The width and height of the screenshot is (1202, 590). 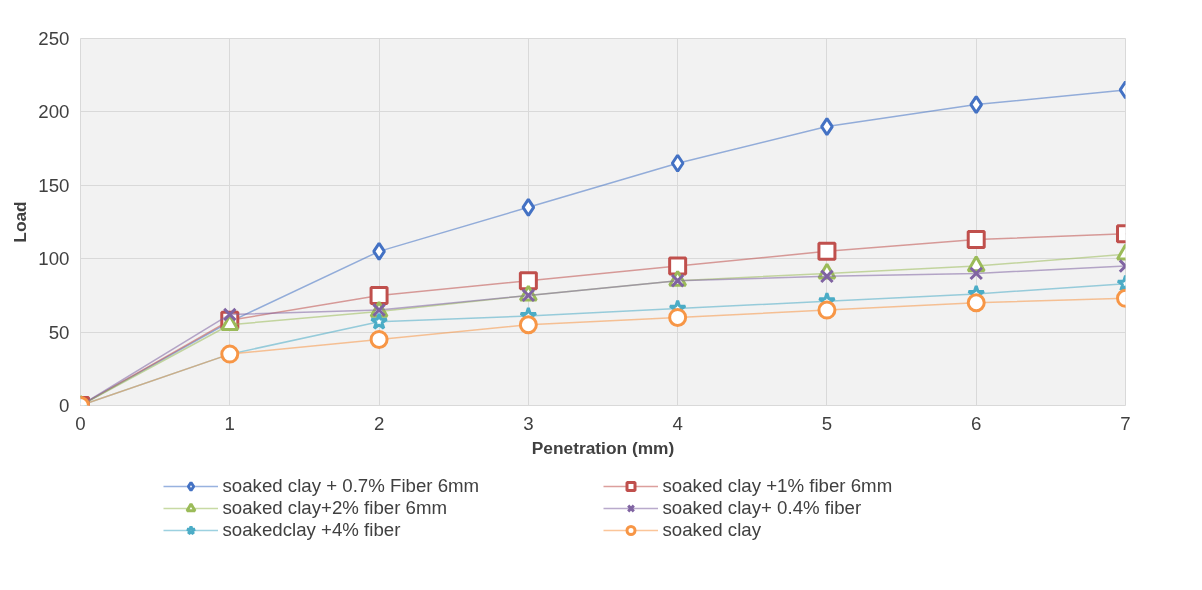 I want to click on x-tick-label: 1, so click(x=229, y=423).